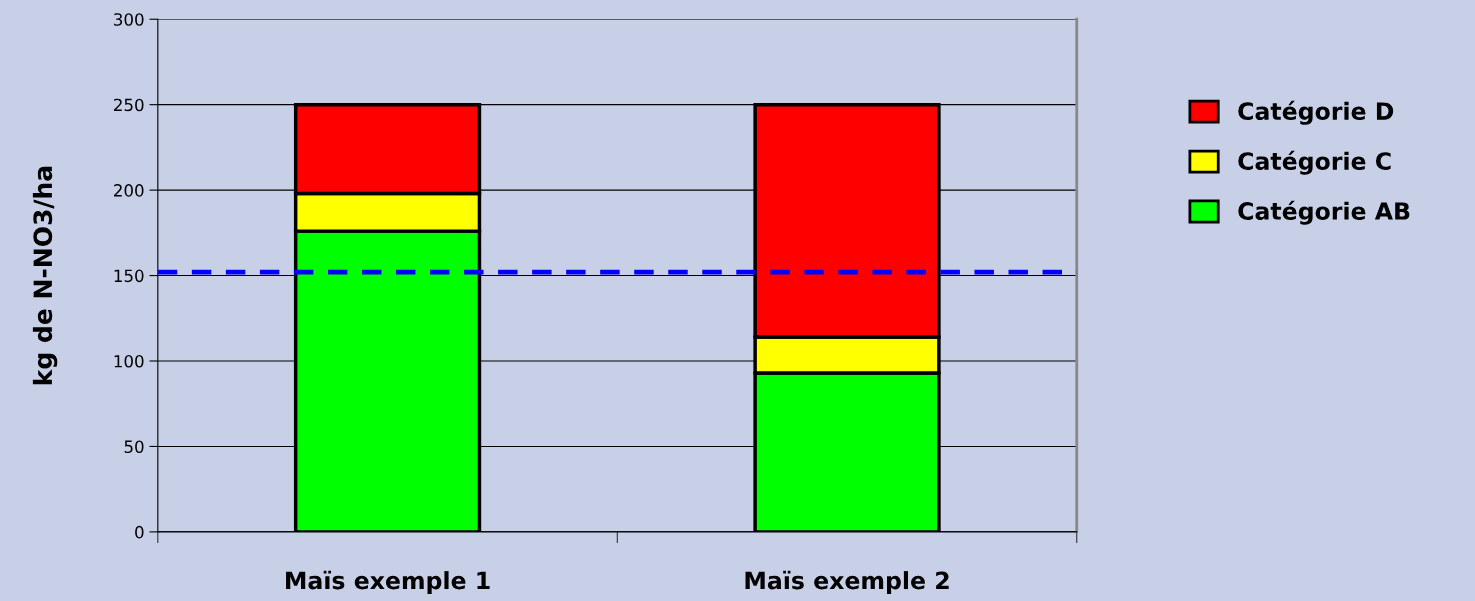 The image size is (1475, 601). What do you see at coordinates (129, 105) in the screenshot?
I see `y-tick-label: 250` at bounding box center [129, 105].